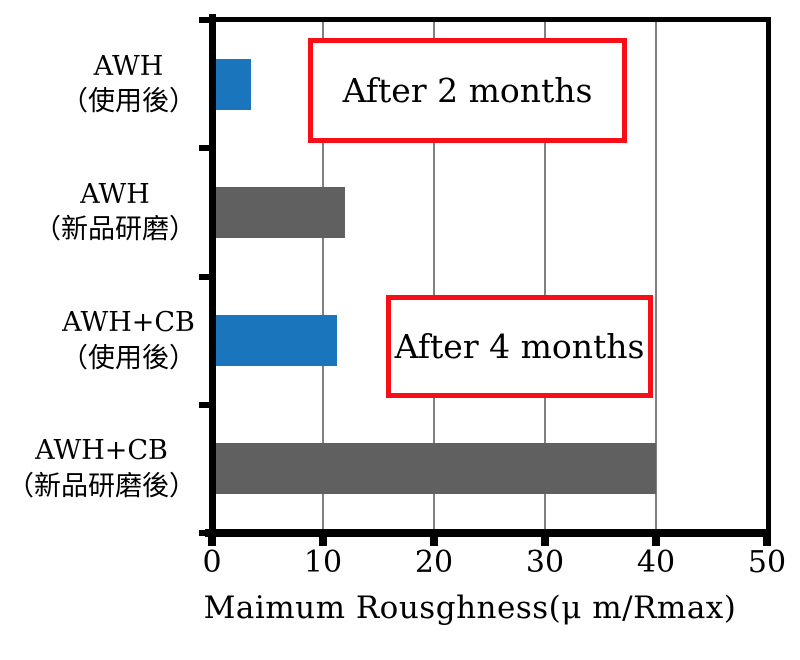  I want to click on bar-3-gray, so click(434, 469).